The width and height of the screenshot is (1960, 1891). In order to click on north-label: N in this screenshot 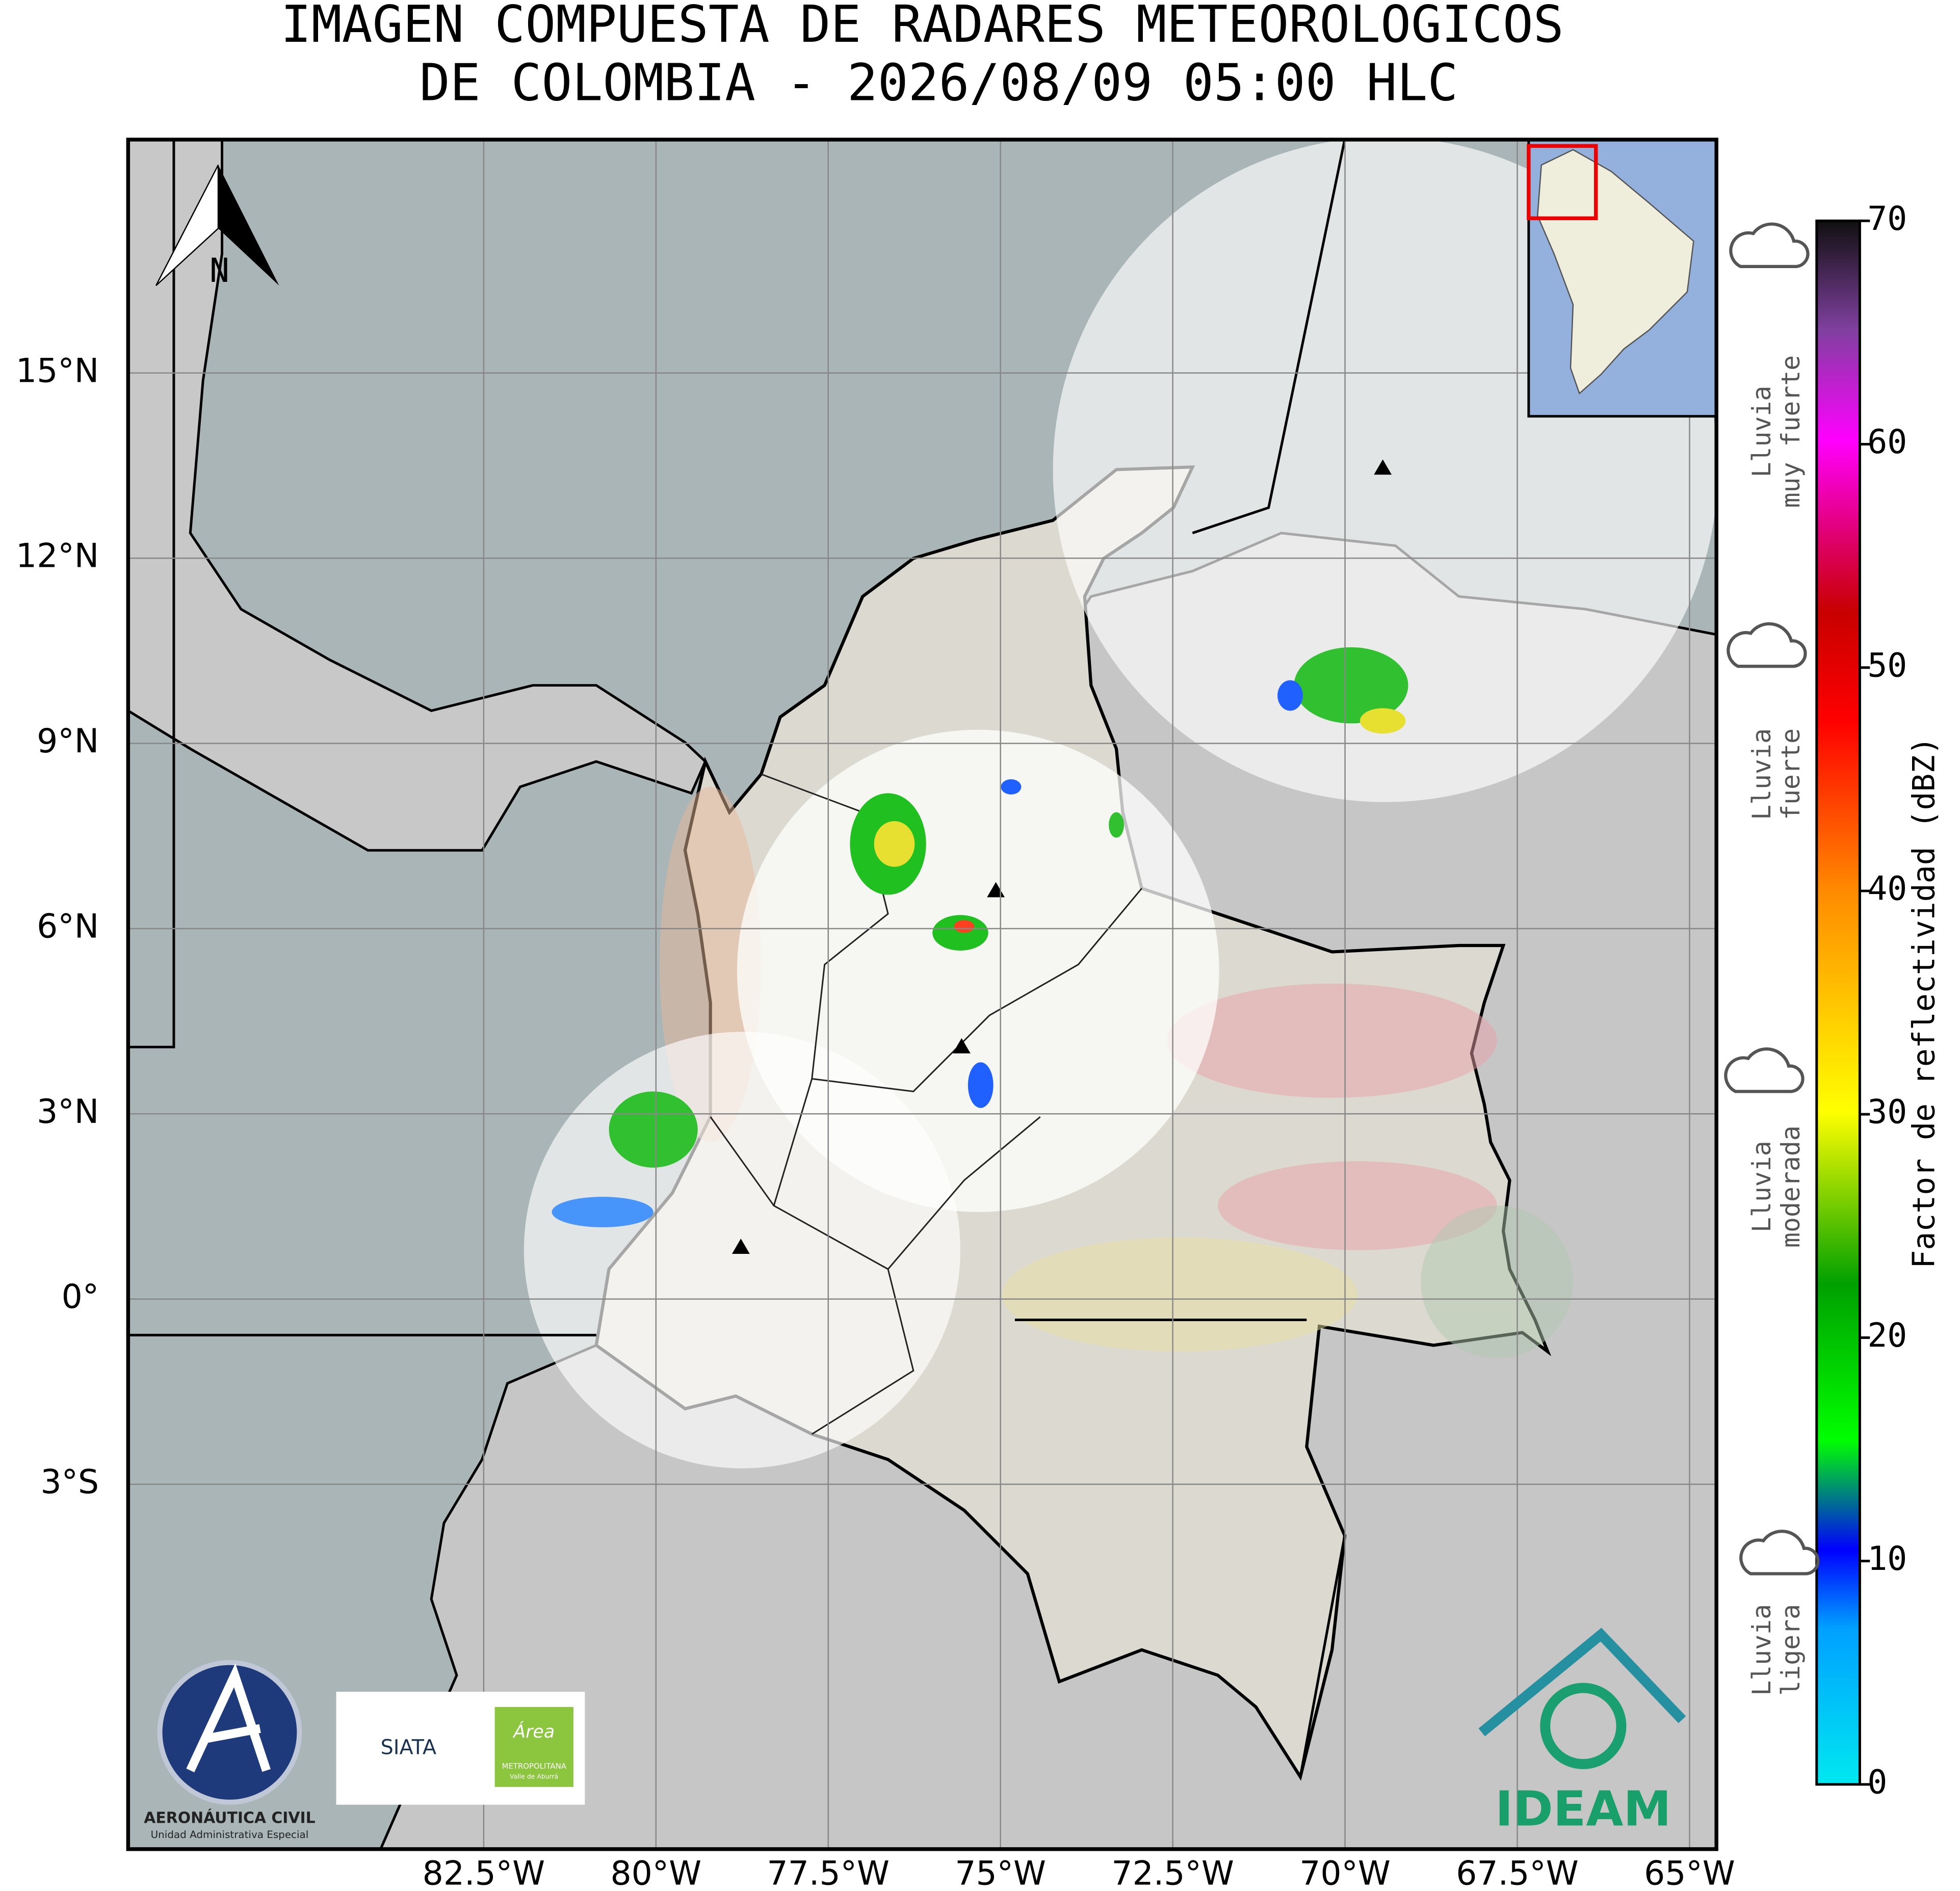, I will do `click(219, 271)`.